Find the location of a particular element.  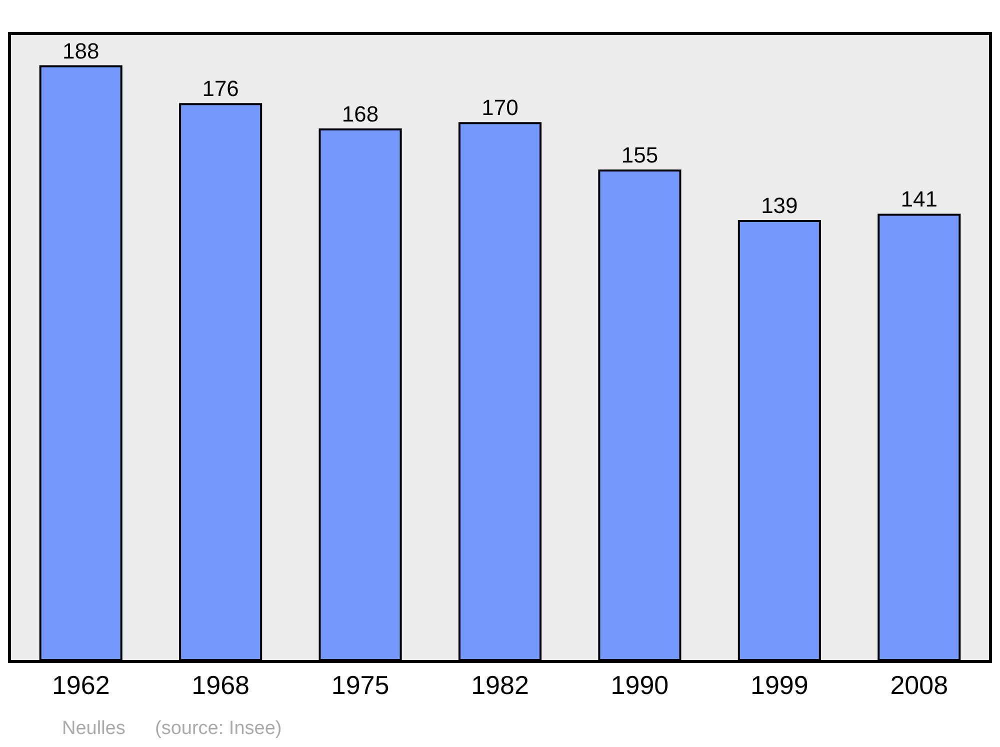

x-tick-label: 1990 is located at coordinates (639, 685).